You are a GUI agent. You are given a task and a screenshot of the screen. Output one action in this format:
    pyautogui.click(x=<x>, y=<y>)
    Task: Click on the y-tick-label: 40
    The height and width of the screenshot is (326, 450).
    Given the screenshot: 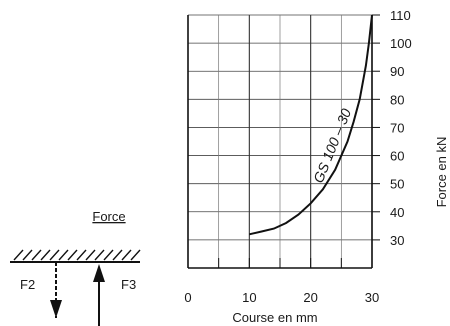 What is the action you would take?
    pyautogui.click(x=397, y=212)
    